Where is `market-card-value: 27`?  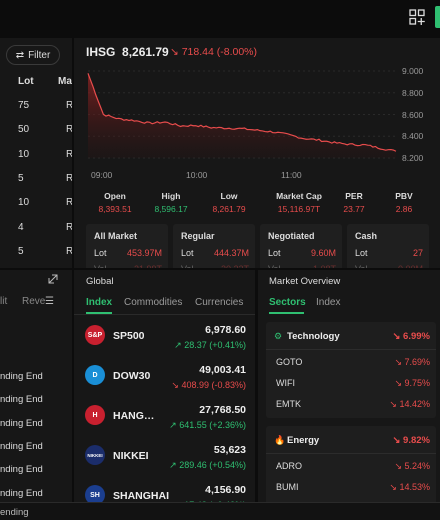 market-card-value: 27 is located at coordinates (417, 253).